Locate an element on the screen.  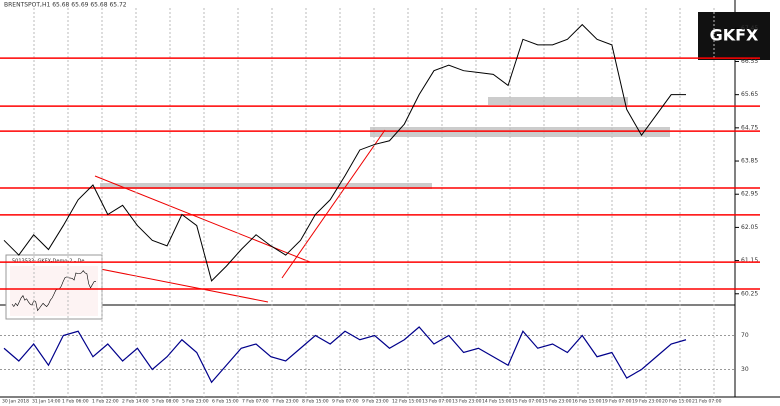
inset-plot is located at coordinates (54, 291).